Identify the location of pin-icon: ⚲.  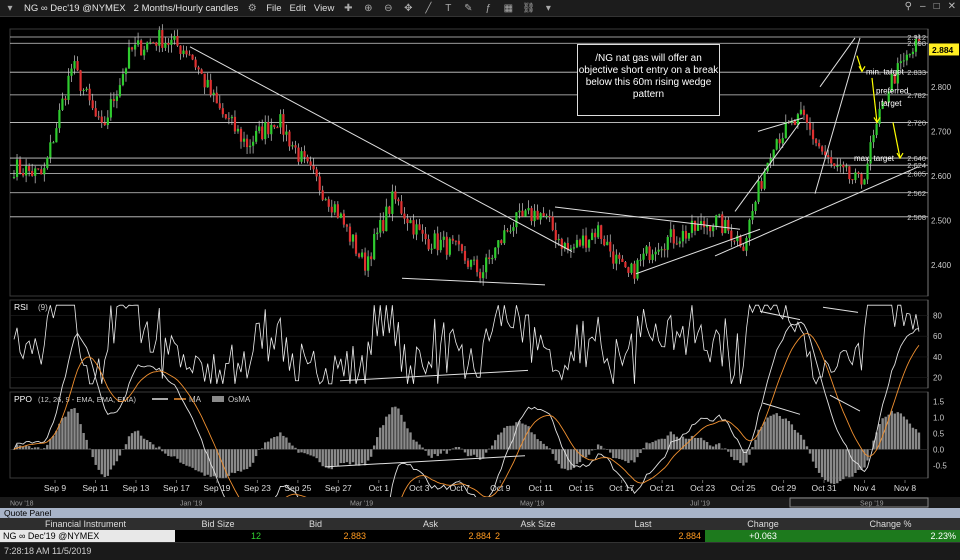
(908, 6).